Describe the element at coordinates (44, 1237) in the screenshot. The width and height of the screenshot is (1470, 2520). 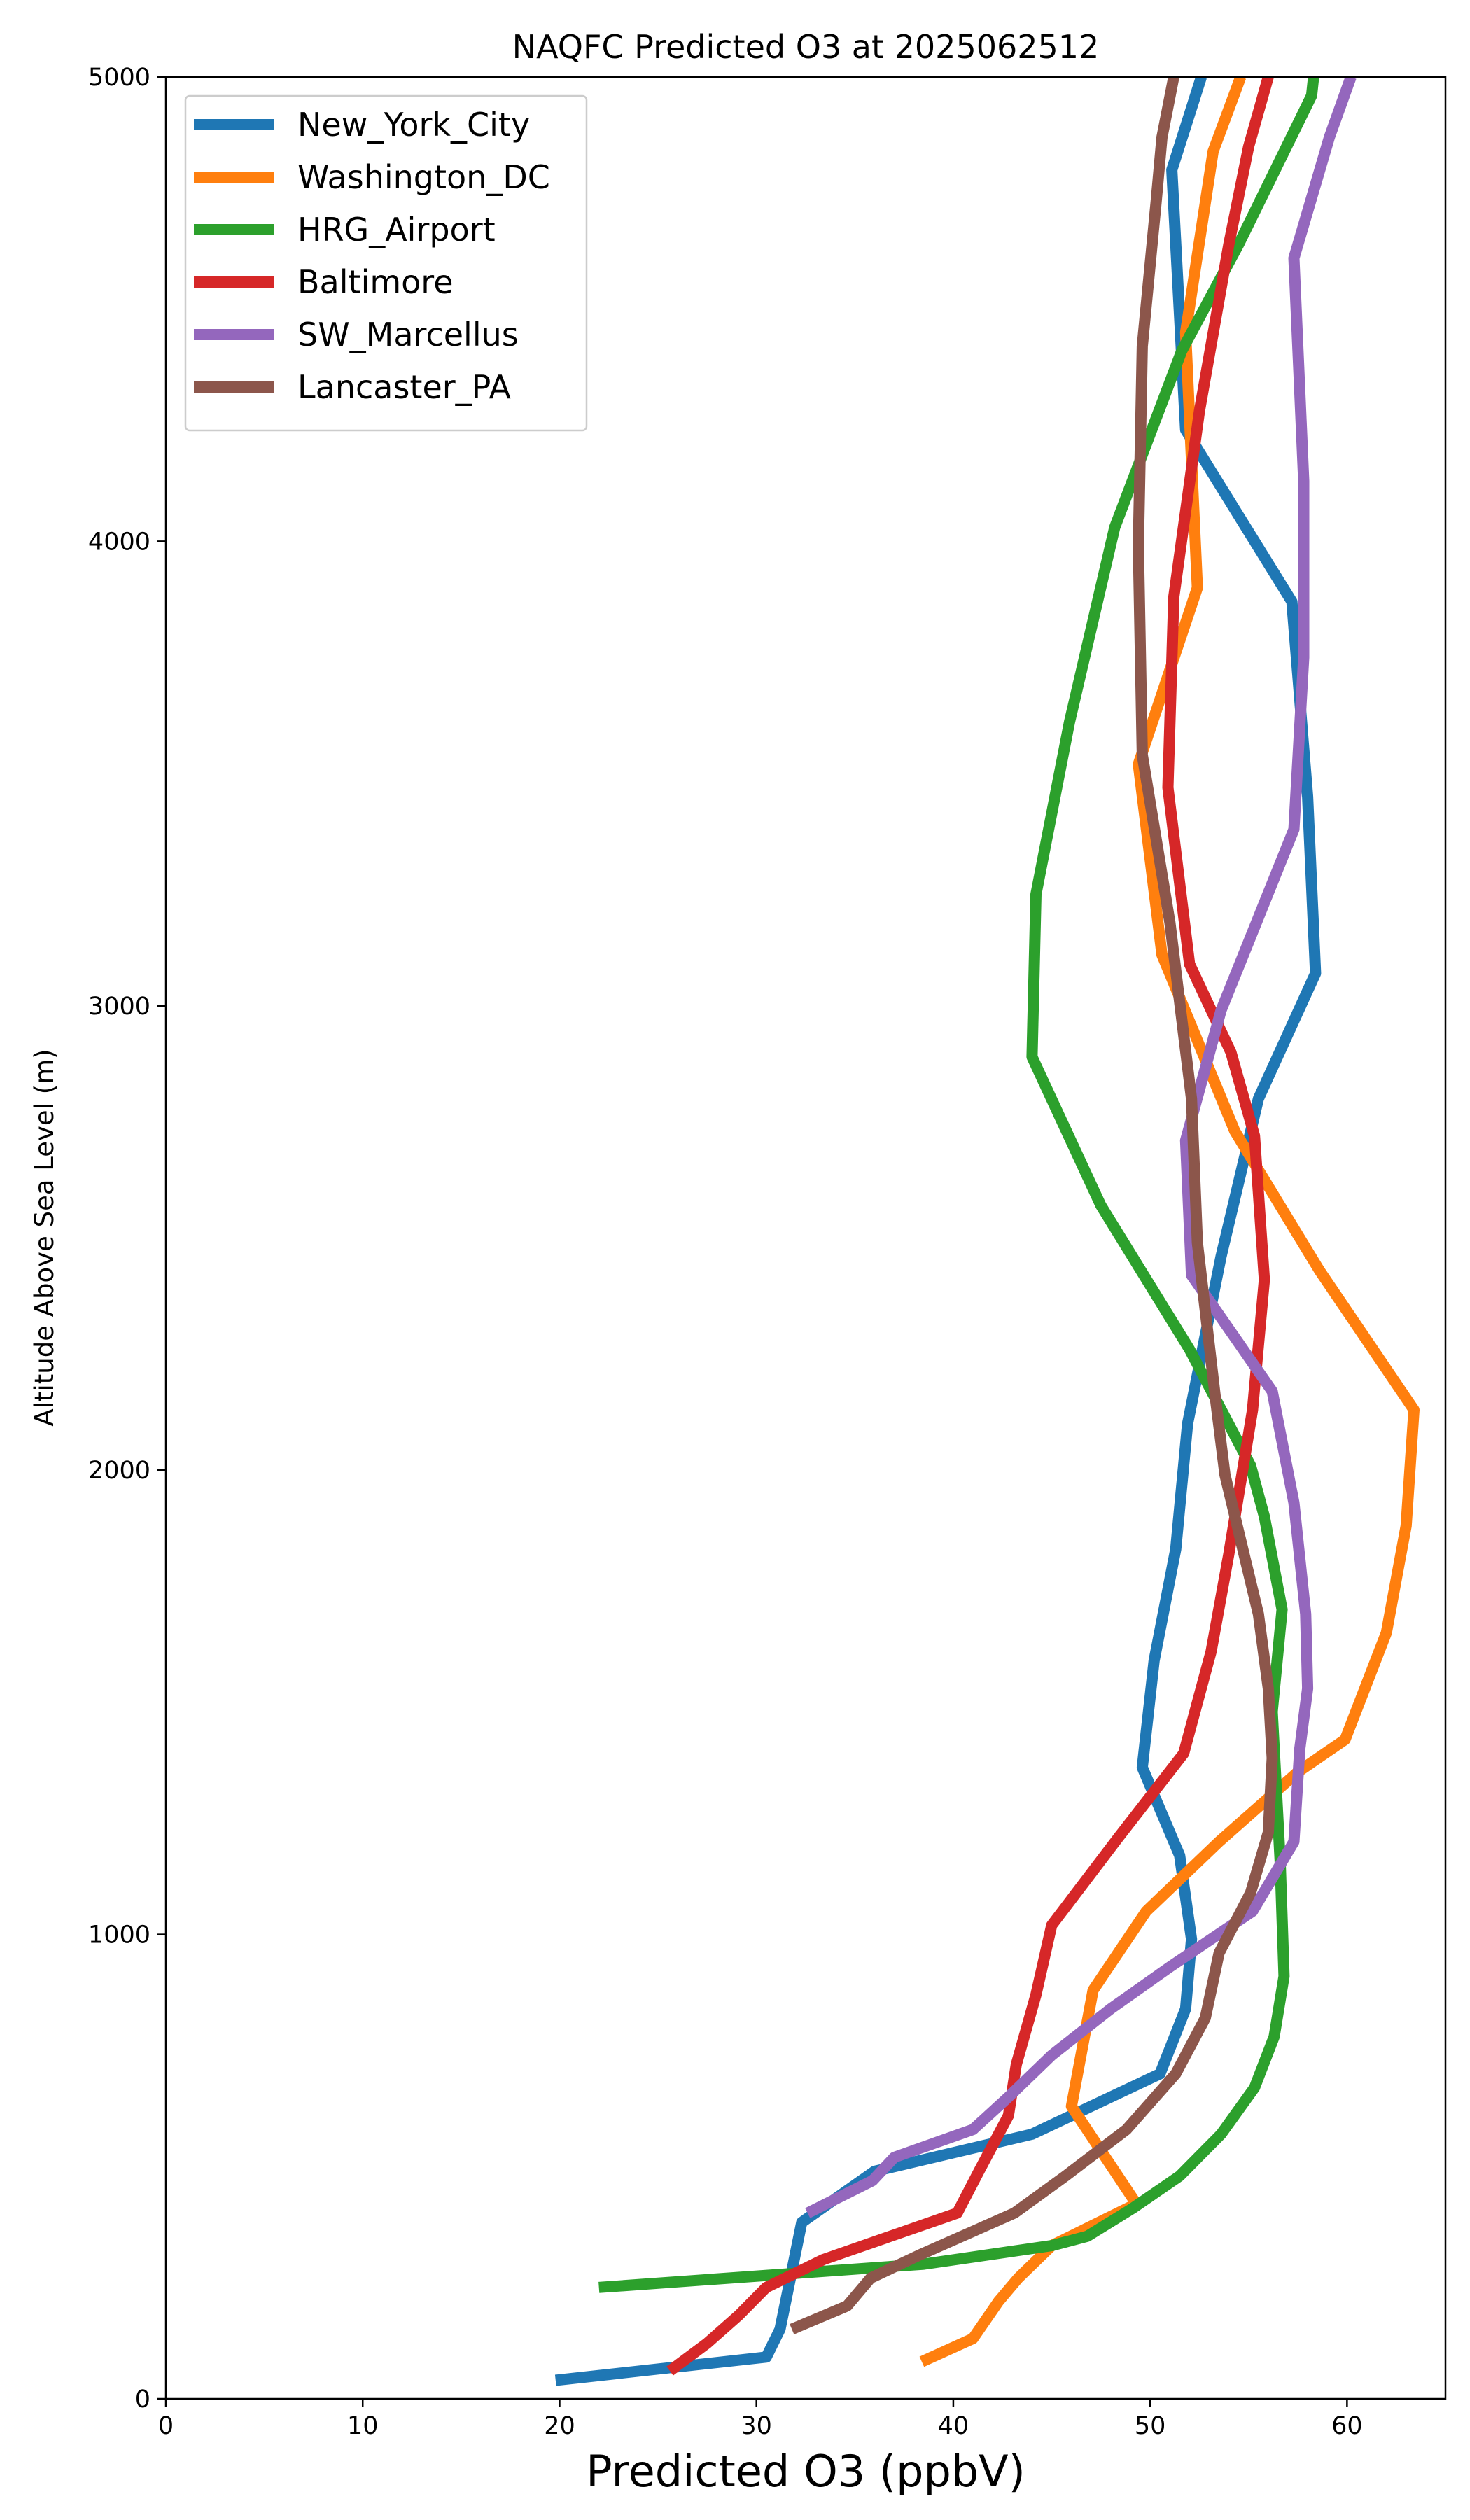
I see `y-axis-label: Altitude Above Sea Level (m)` at that location.